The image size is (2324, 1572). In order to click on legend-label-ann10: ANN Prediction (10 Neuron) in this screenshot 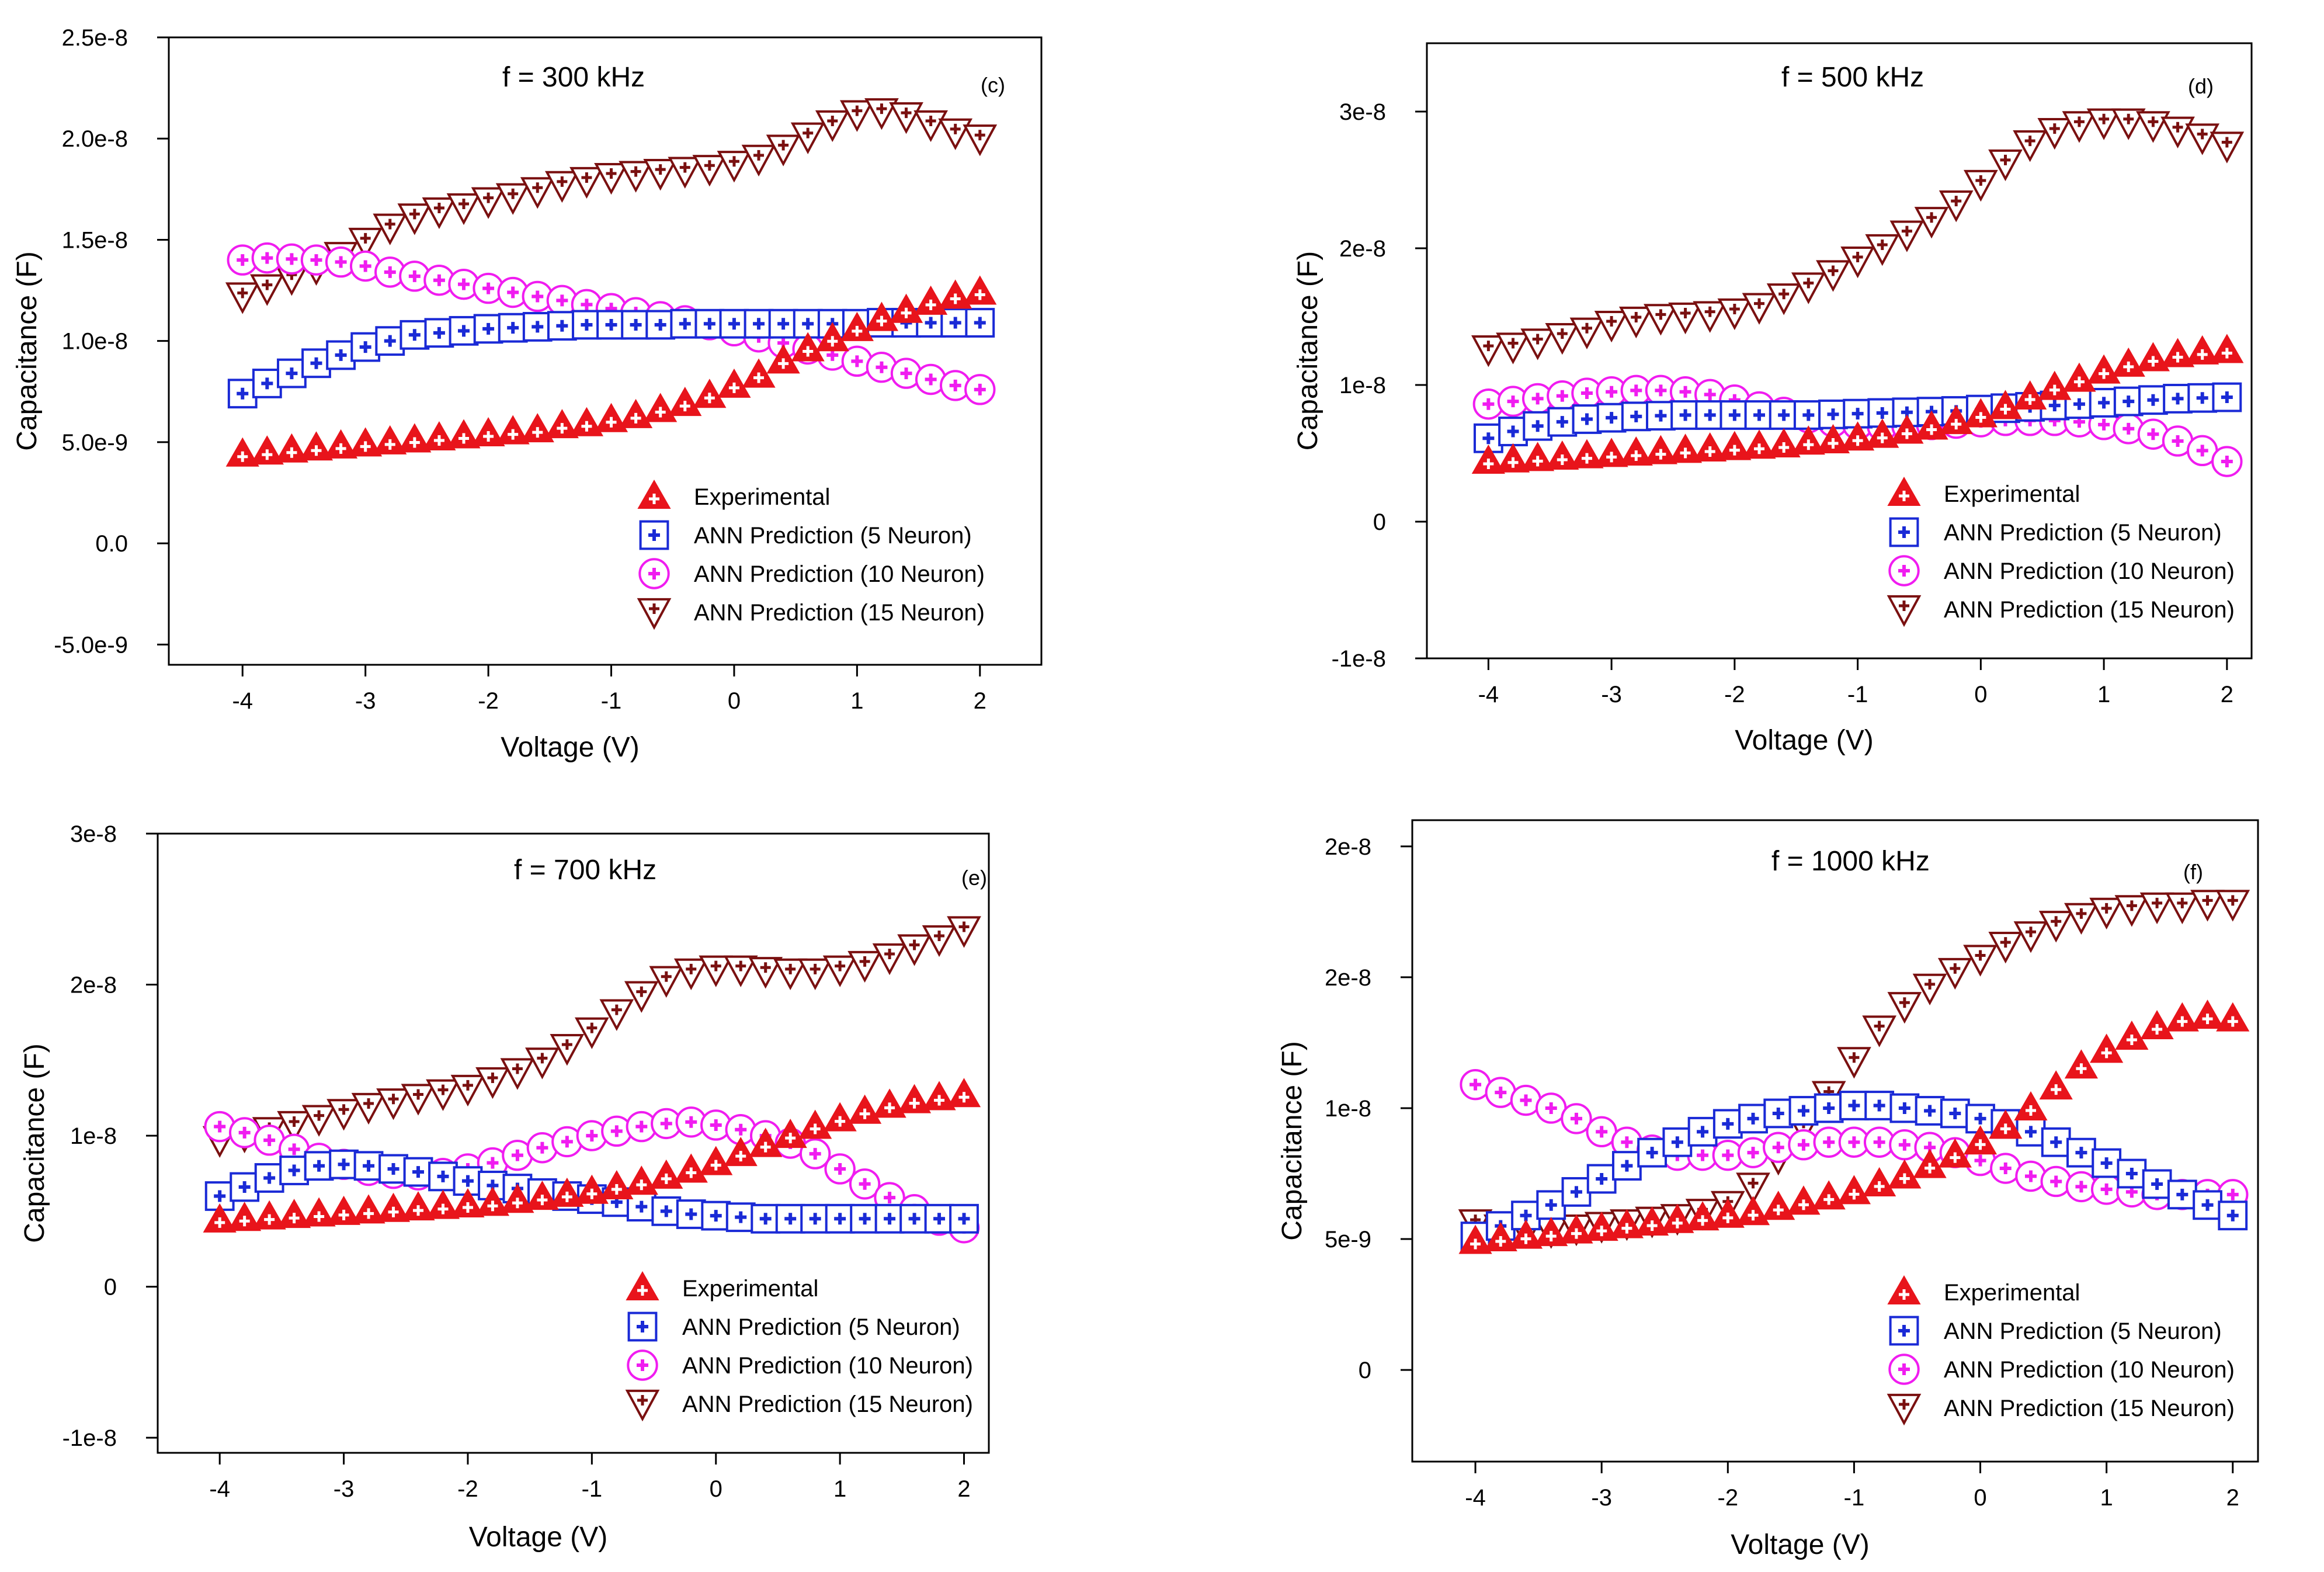, I will do `click(2089, 1370)`.